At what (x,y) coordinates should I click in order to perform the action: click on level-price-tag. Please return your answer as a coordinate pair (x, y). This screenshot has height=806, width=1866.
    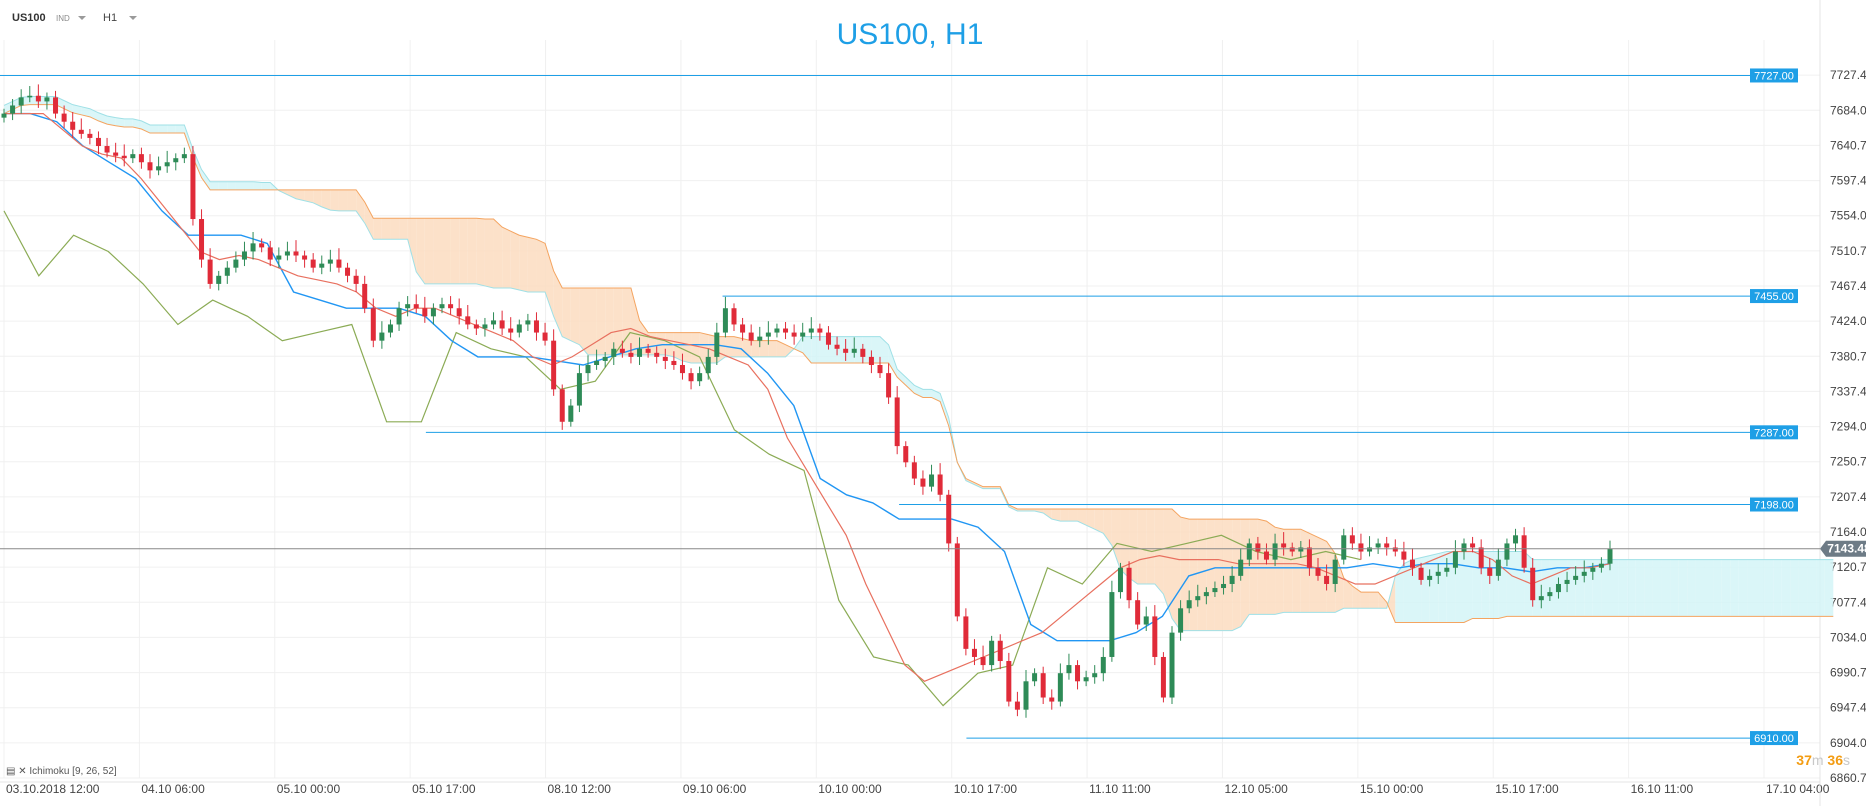
    Looking at the image, I should click on (1774, 432).